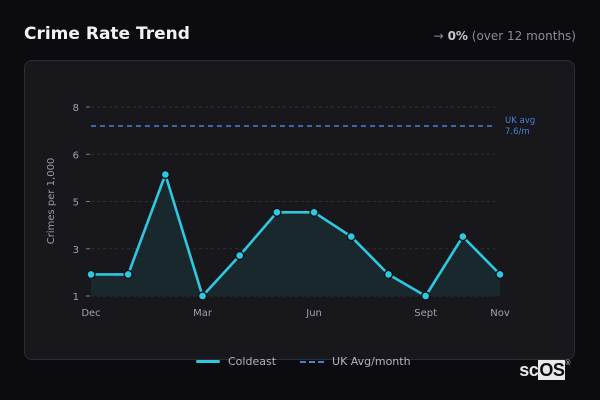 This screenshot has width=600, height=400. What do you see at coordinates (295, 313) in the screenshot?
I see `x-axis: Dec Mar Jun Sept Nov` at bounding box center [295, 313].